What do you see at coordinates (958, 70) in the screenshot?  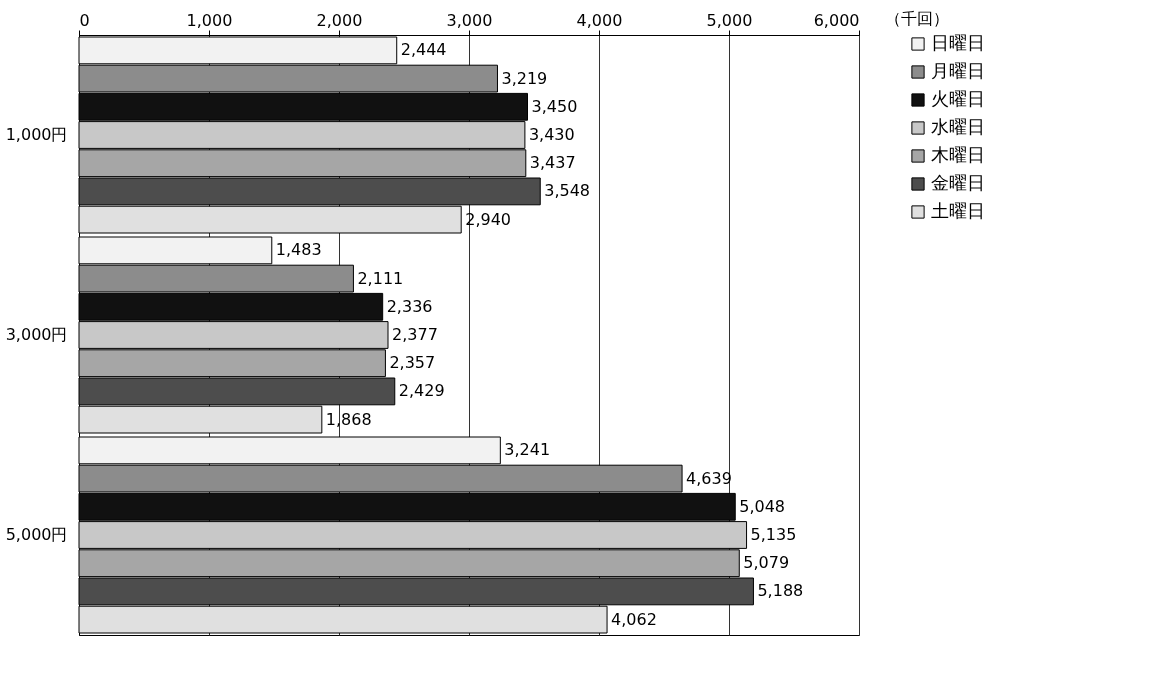 I see `legend-label: 月曜日` at bounding box center [958, 70].